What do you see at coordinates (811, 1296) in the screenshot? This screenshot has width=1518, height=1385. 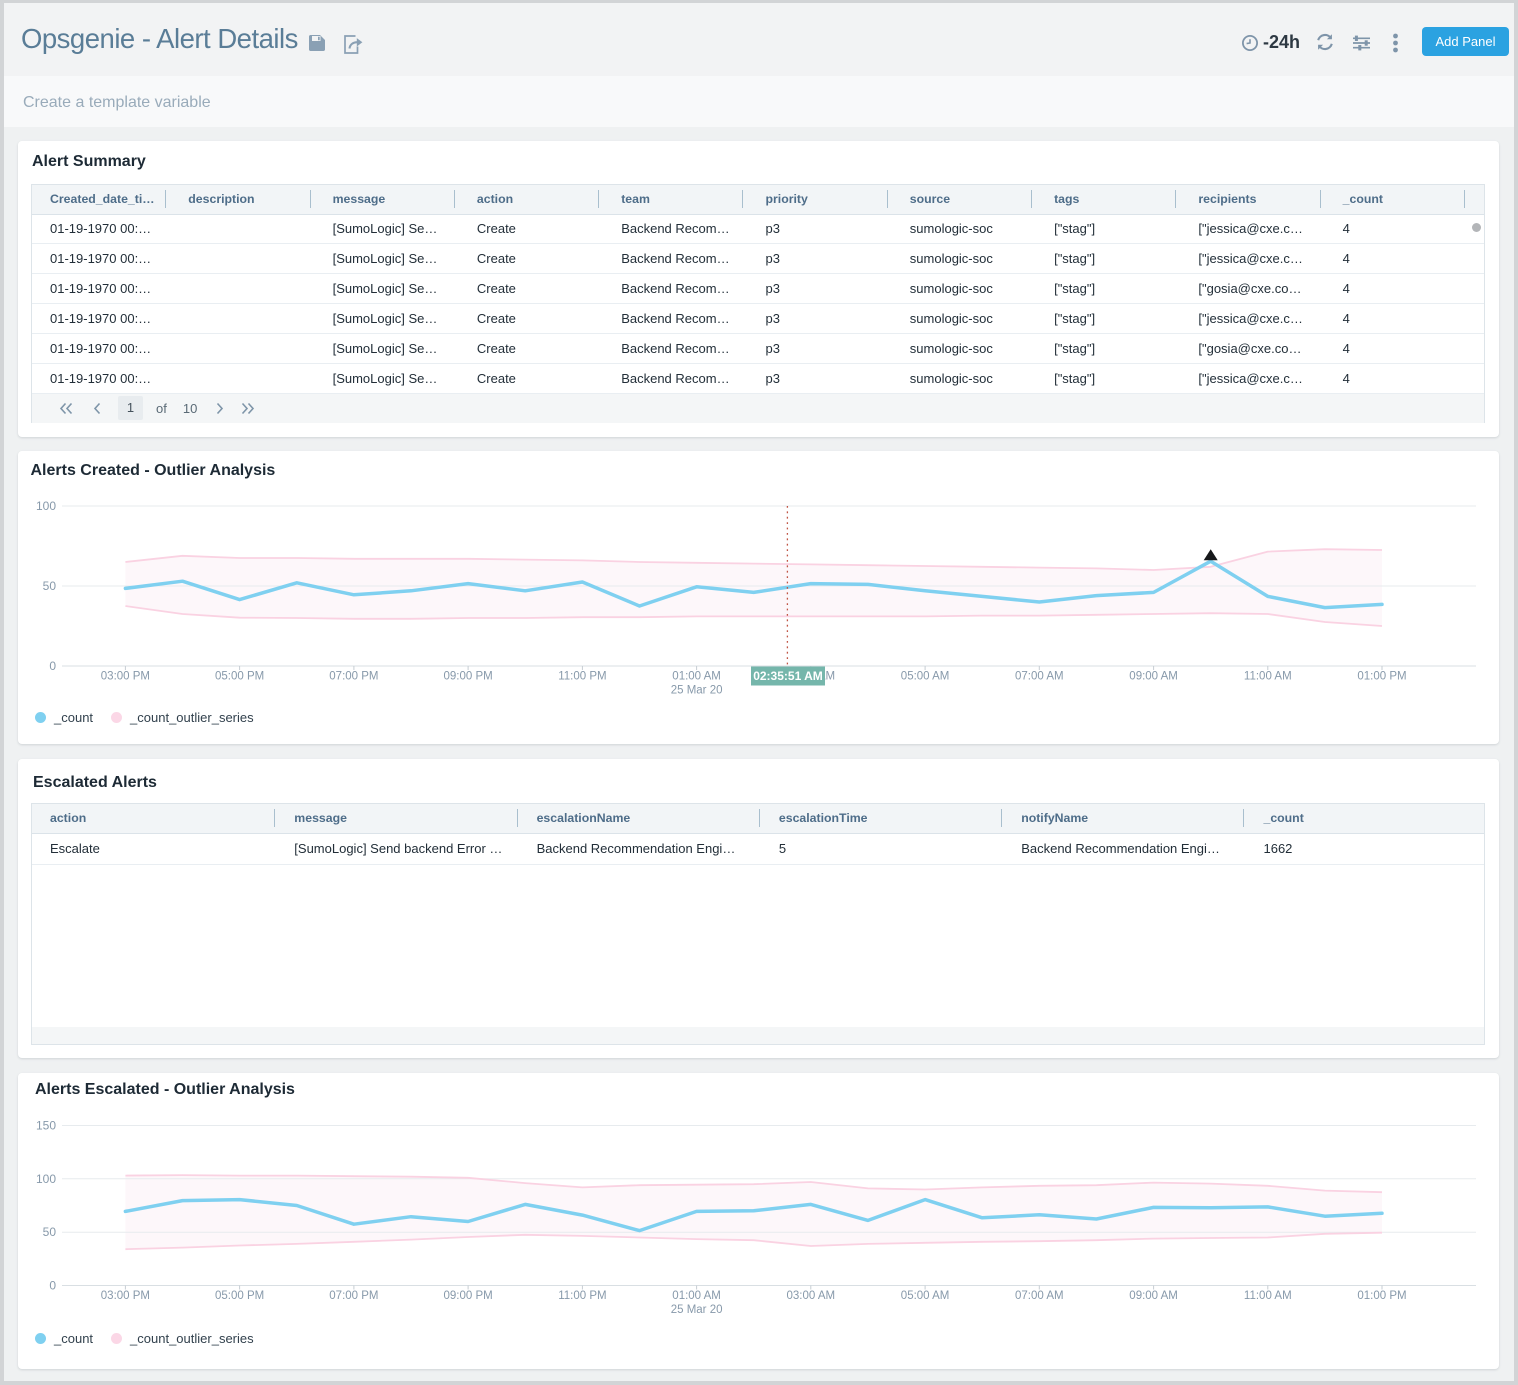 I see `svg-text: 03:00 AM` at bounding box center [811, 1296].